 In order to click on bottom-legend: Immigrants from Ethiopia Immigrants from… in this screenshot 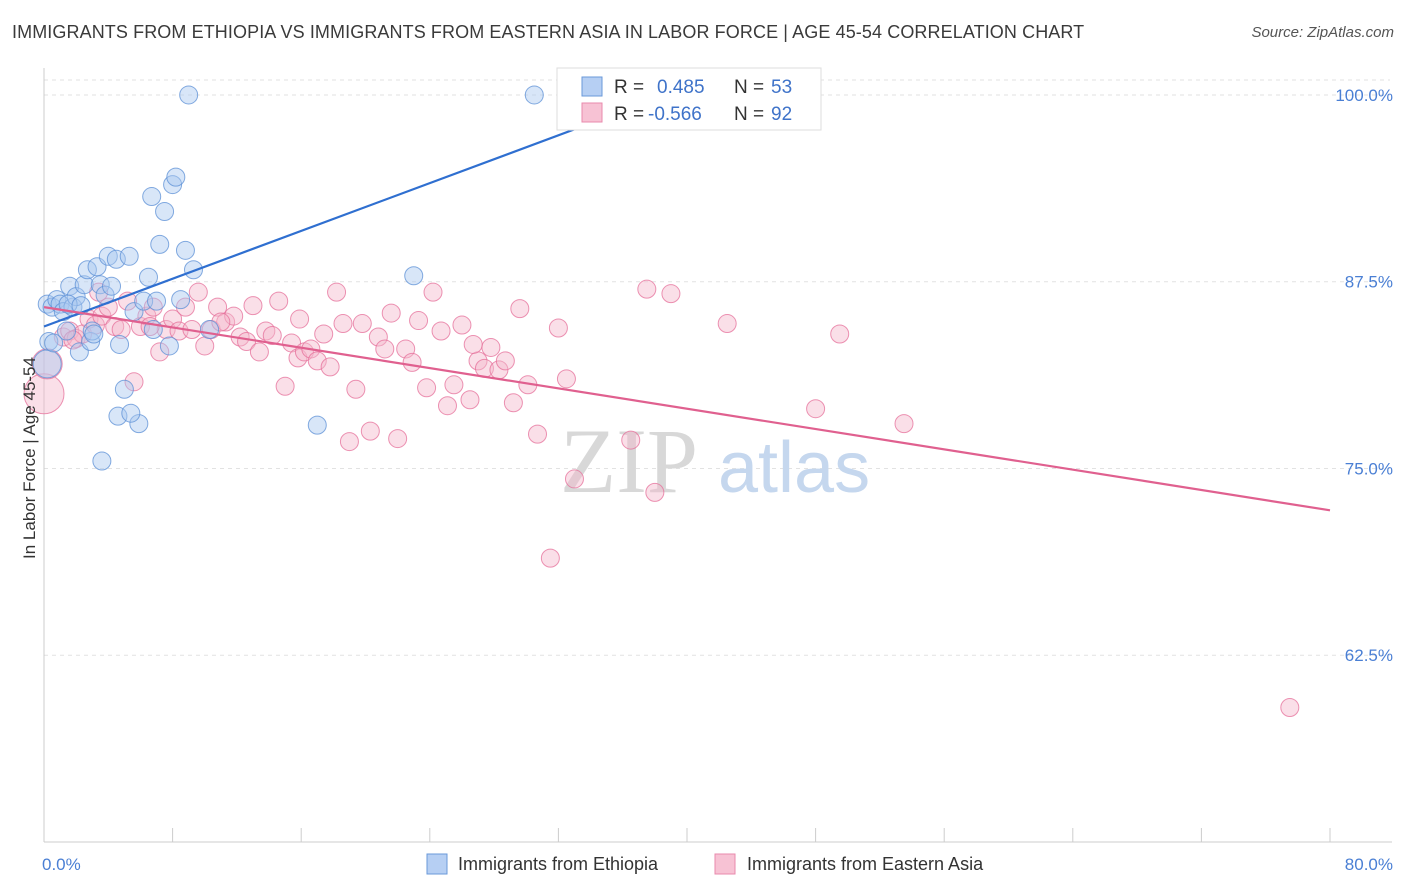, I will do `click(705, 864)`.